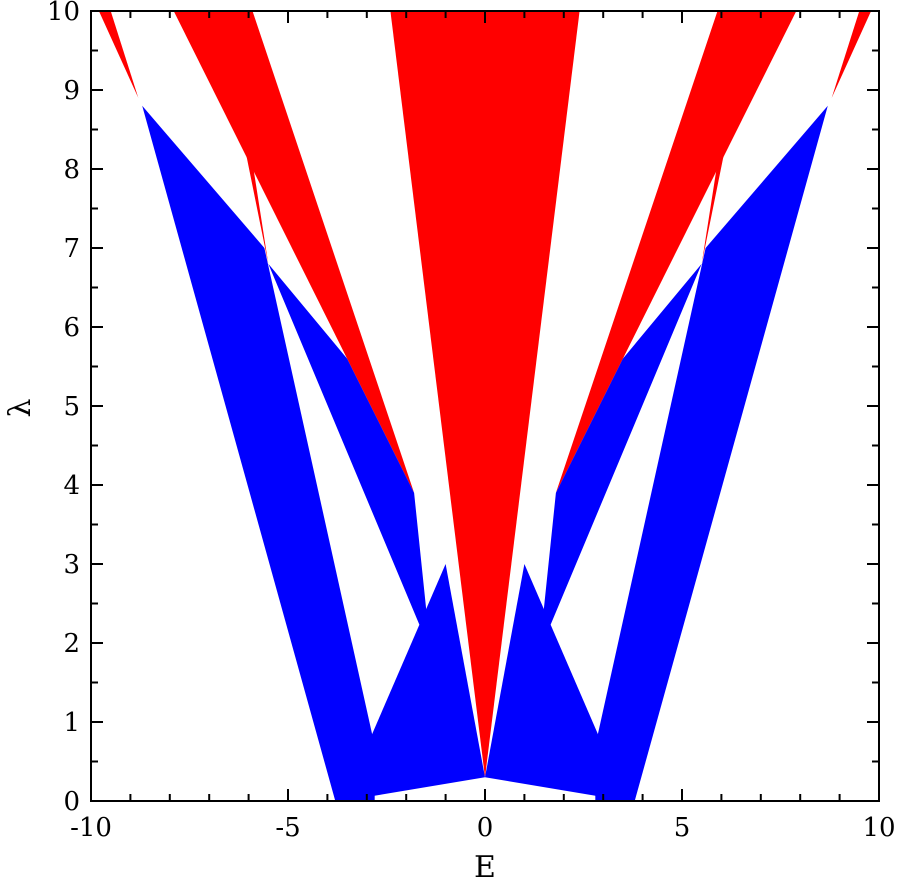  I want to click on x-tick-label: 5, so click(682, 828).